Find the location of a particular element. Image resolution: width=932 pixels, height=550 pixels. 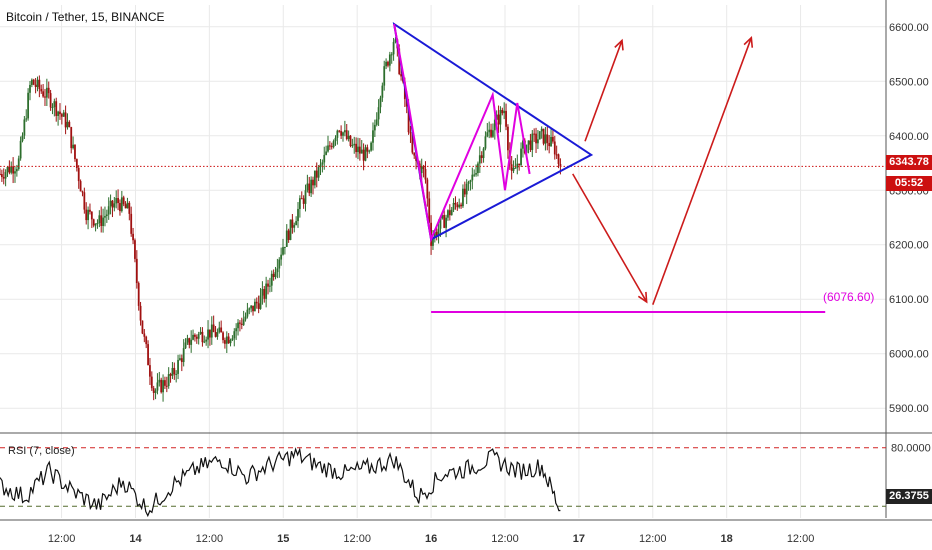

symbol-title: Bitcoin / Tether, 15, BINANCE is located at coordinates (85, 17).